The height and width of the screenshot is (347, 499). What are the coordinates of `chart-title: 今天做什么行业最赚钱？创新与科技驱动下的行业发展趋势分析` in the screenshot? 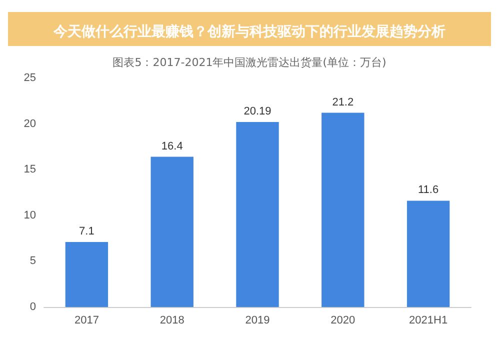 It's located at (249, 31).